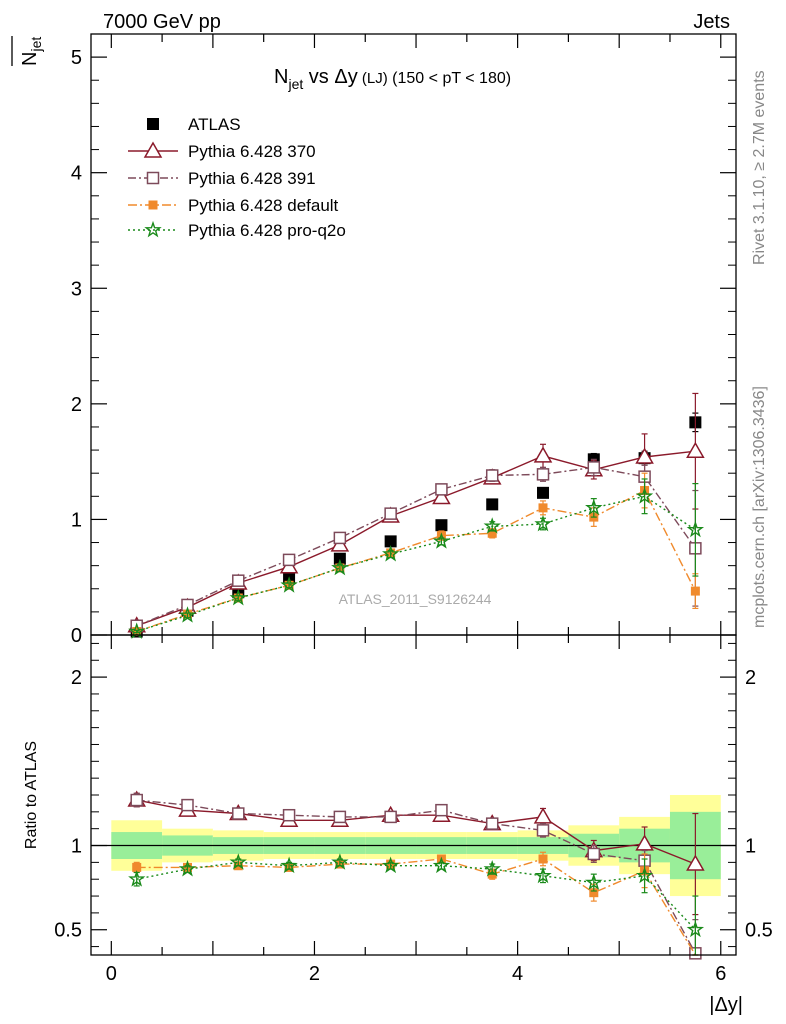  Describe the element at coordinates (517, 974) in the screenshot. I see `x-tick-4: 4` at that location.